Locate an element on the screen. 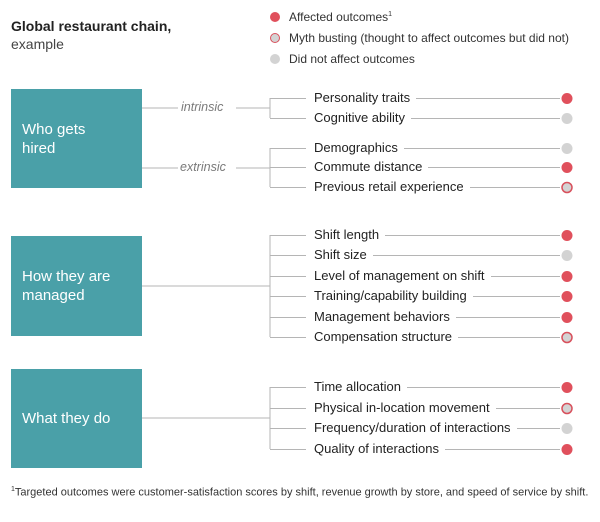 This screenshot has width=600, height=522. item-shift-size: Shift size is located at coordinates (340, 254).